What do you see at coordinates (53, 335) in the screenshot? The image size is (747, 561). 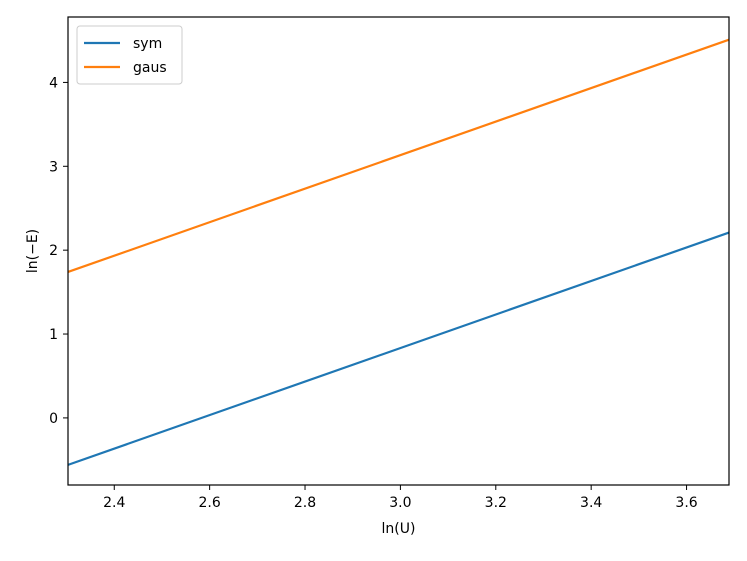 I see `y-tick-label: 1` at bounding box center [53, 335].